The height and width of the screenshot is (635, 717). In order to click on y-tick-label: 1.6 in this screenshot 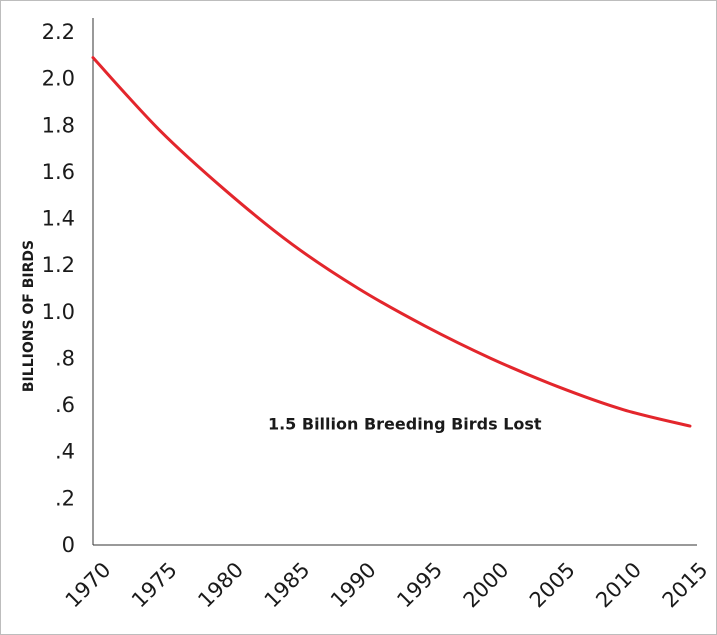, I will do `click(58, 172)`.